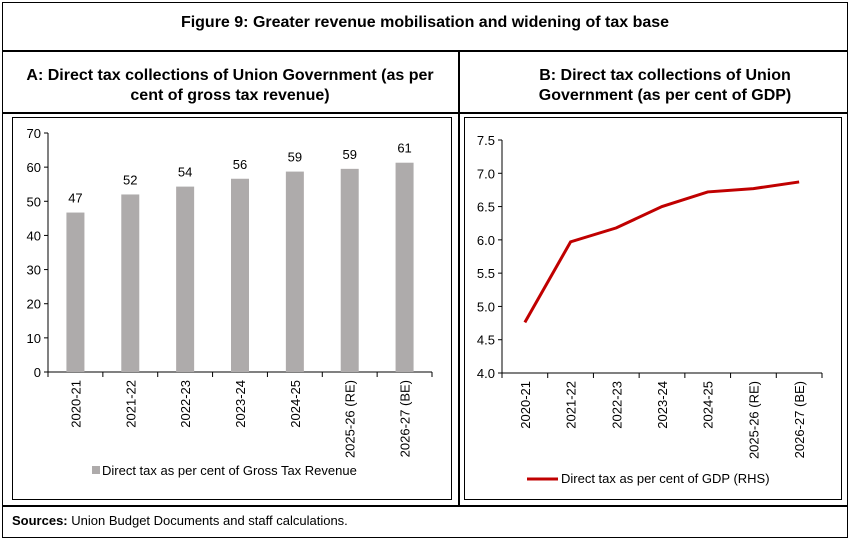 This screenshot has width=850, height=540. What do you see at coordinates (34, 167) in the screenshot?
I see `y-tick-label: 60` at bounding box center [34, 167].